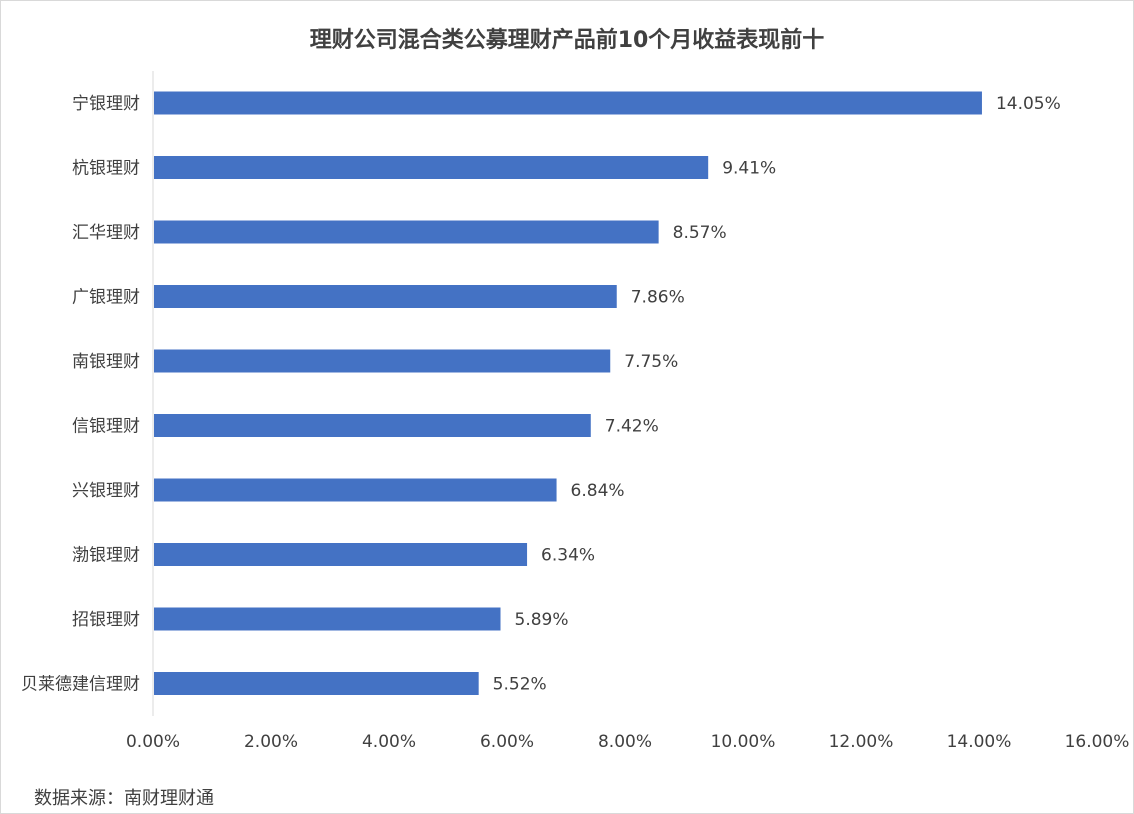 The height and width of the screenshot is (814, 1134). I want to click on value-label: 6.84%, so click(598, 491).